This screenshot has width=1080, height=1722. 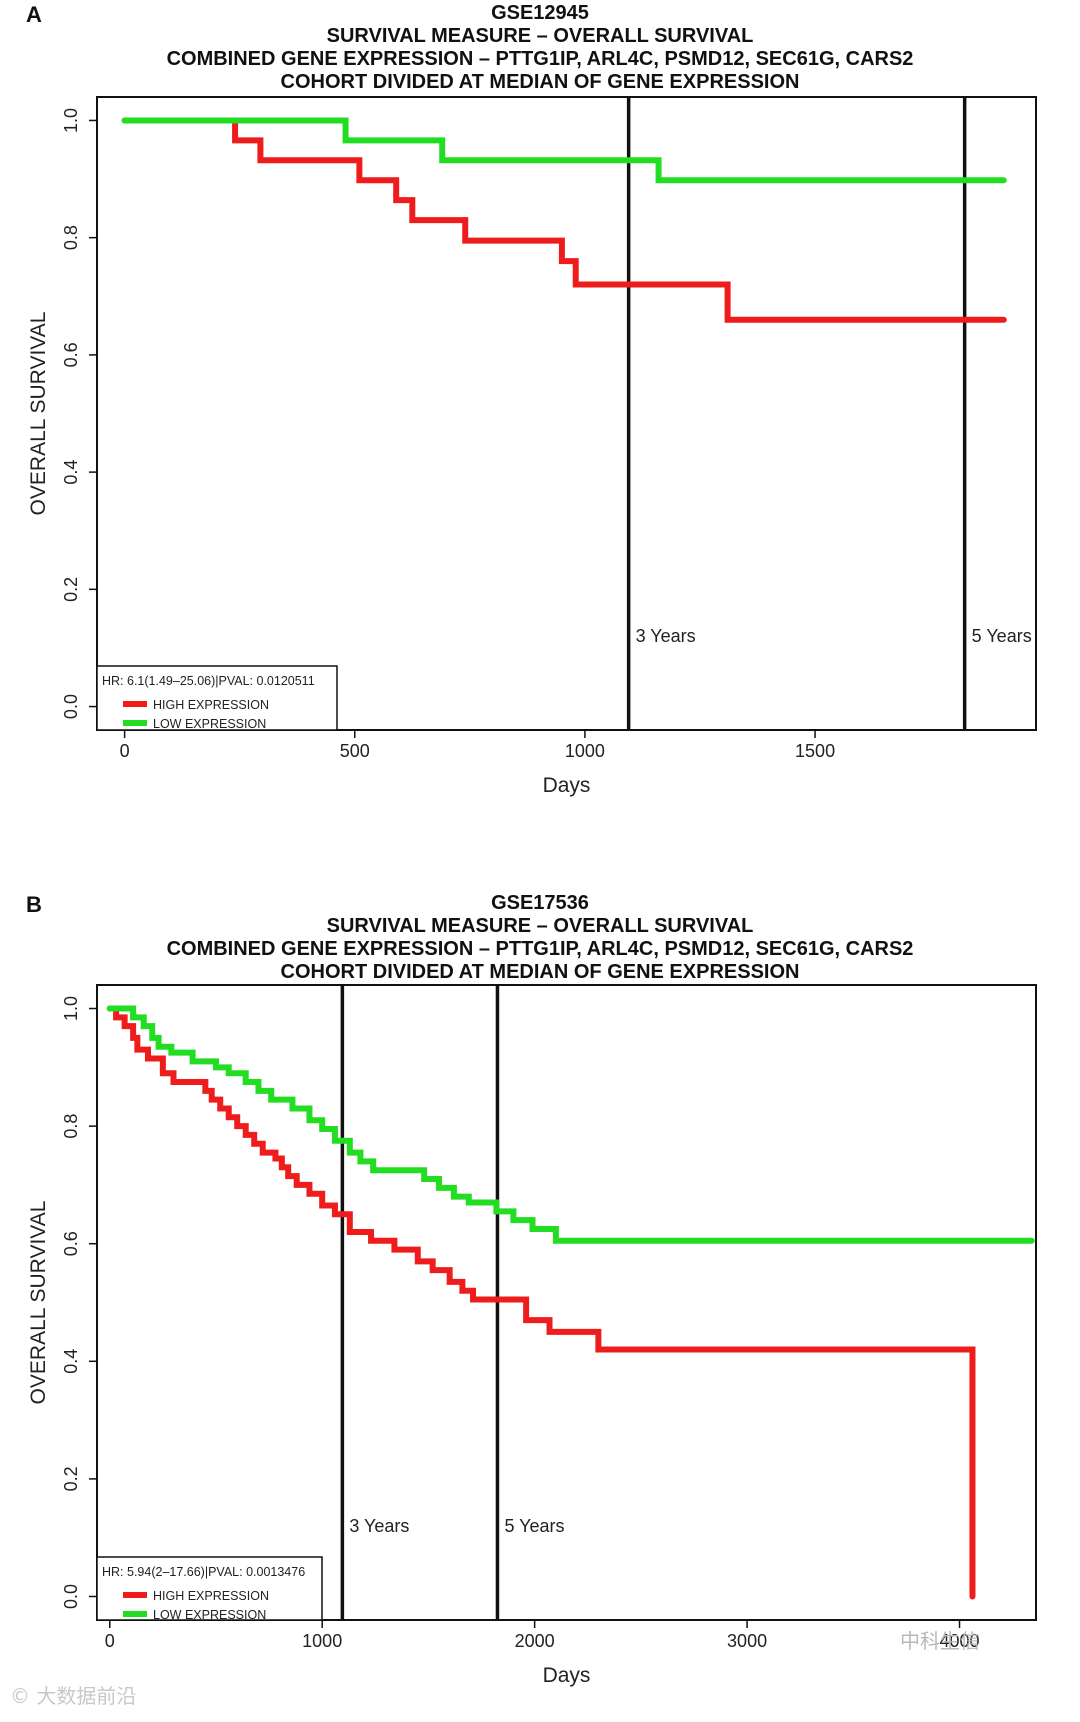 What do you see at coordinates (540, 13) in the screenshot?
I see `panel-a-title-line-1: GSE12945` at bounding box center [540, 13].